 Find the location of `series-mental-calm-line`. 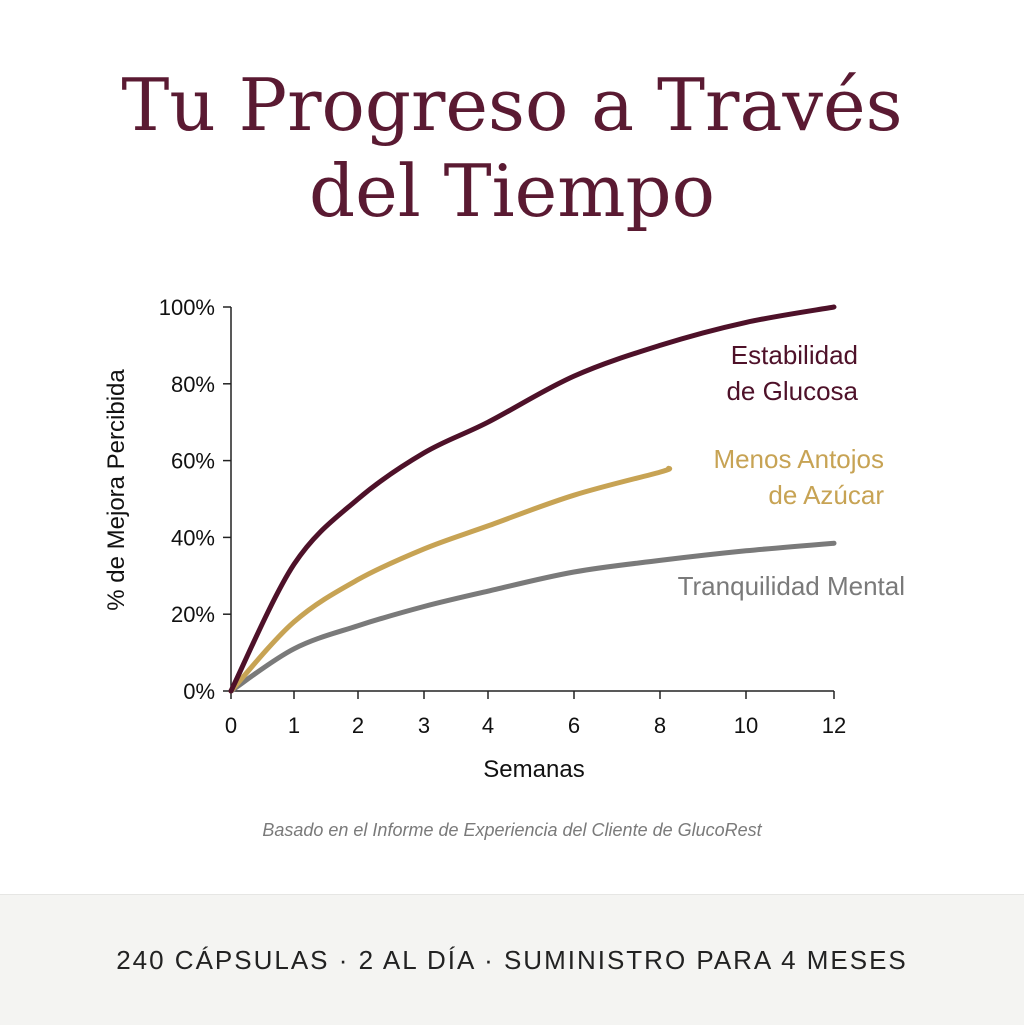

series-mental-calm-line is located at coordinates (532, 617).